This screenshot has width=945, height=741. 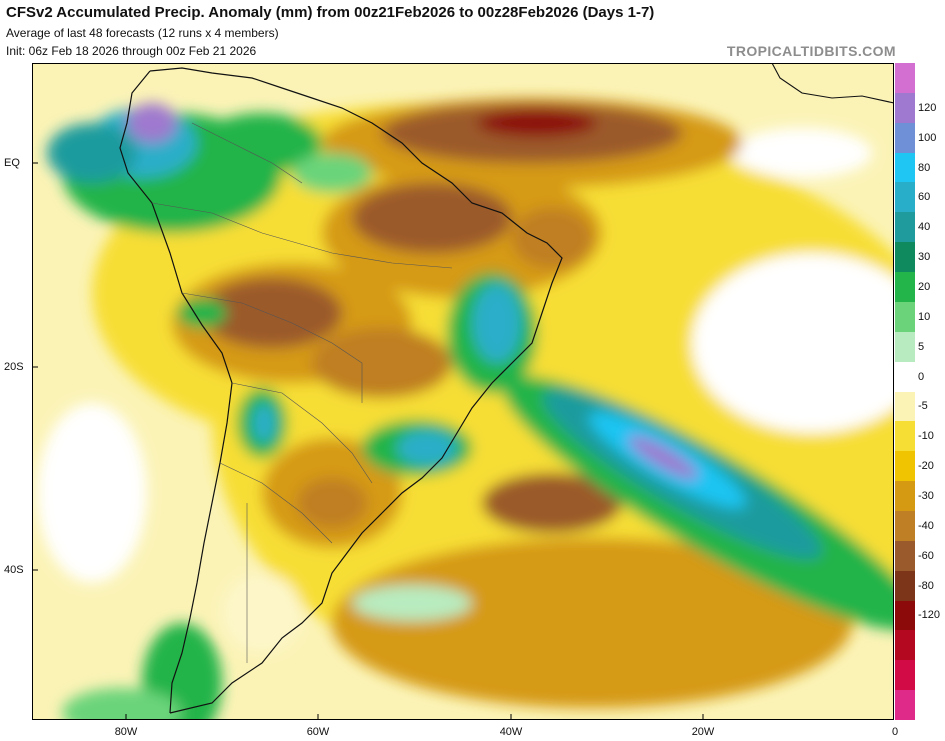 I want to click on colorbar-label: -5, so click(x=923, y=406).